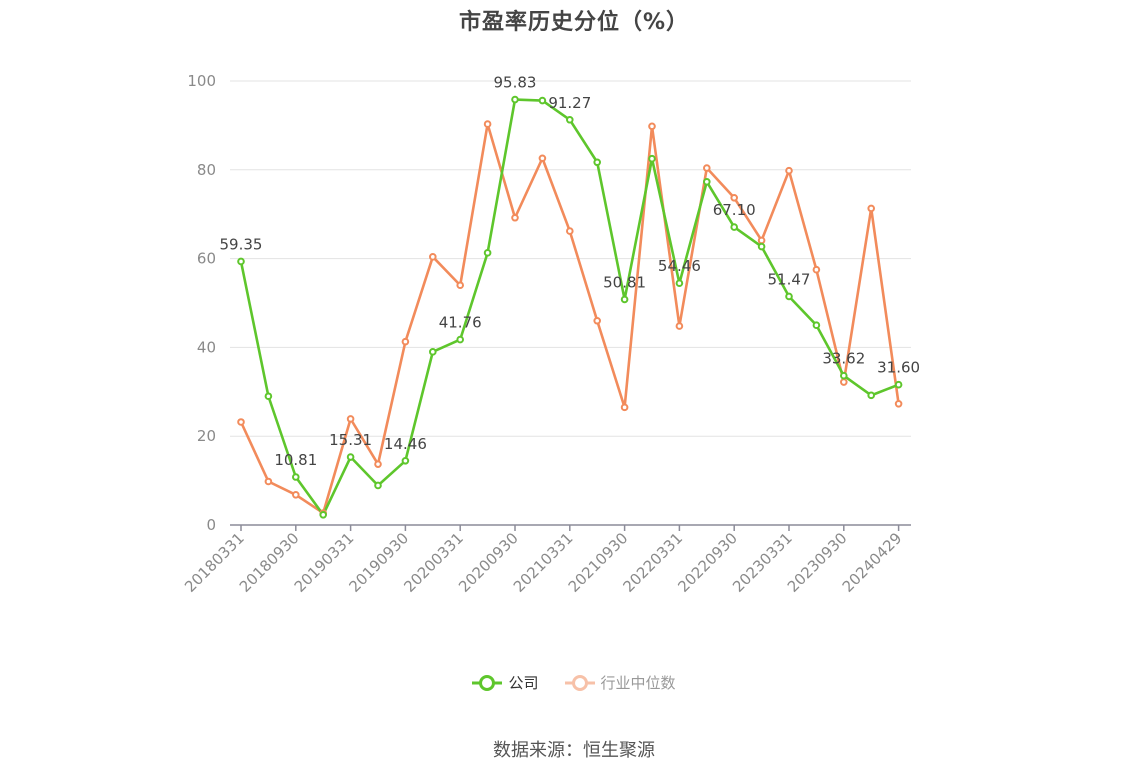 The image size is (1148, 776). I want to click on data-label: 67.10, so click(734, 210).